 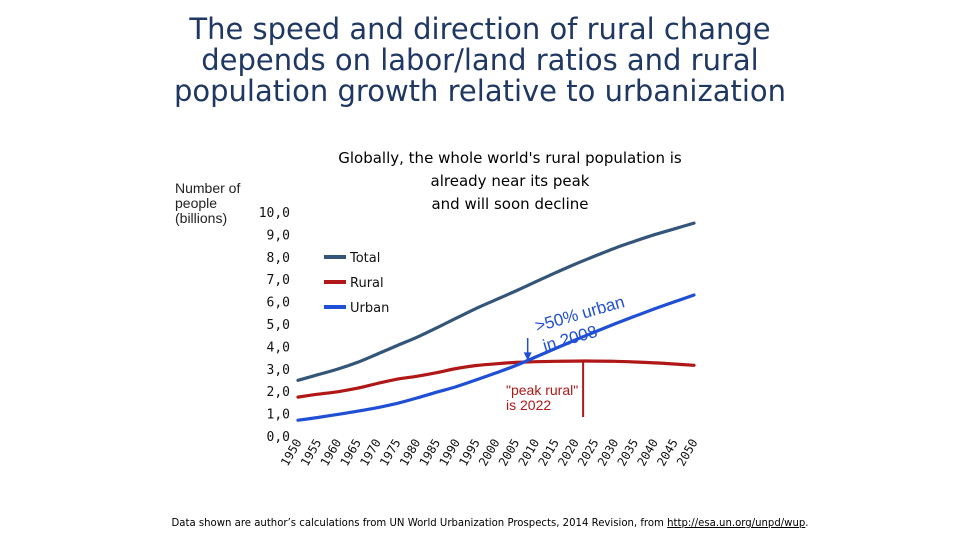 I want to click on y-tick-label: 5,0, so click(x=278, y=325).